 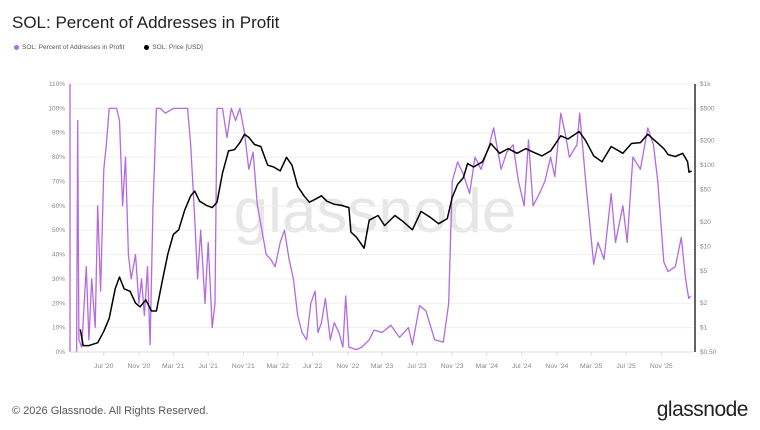 I want to click on watermark: glassnode, so click(x=375, y=211).